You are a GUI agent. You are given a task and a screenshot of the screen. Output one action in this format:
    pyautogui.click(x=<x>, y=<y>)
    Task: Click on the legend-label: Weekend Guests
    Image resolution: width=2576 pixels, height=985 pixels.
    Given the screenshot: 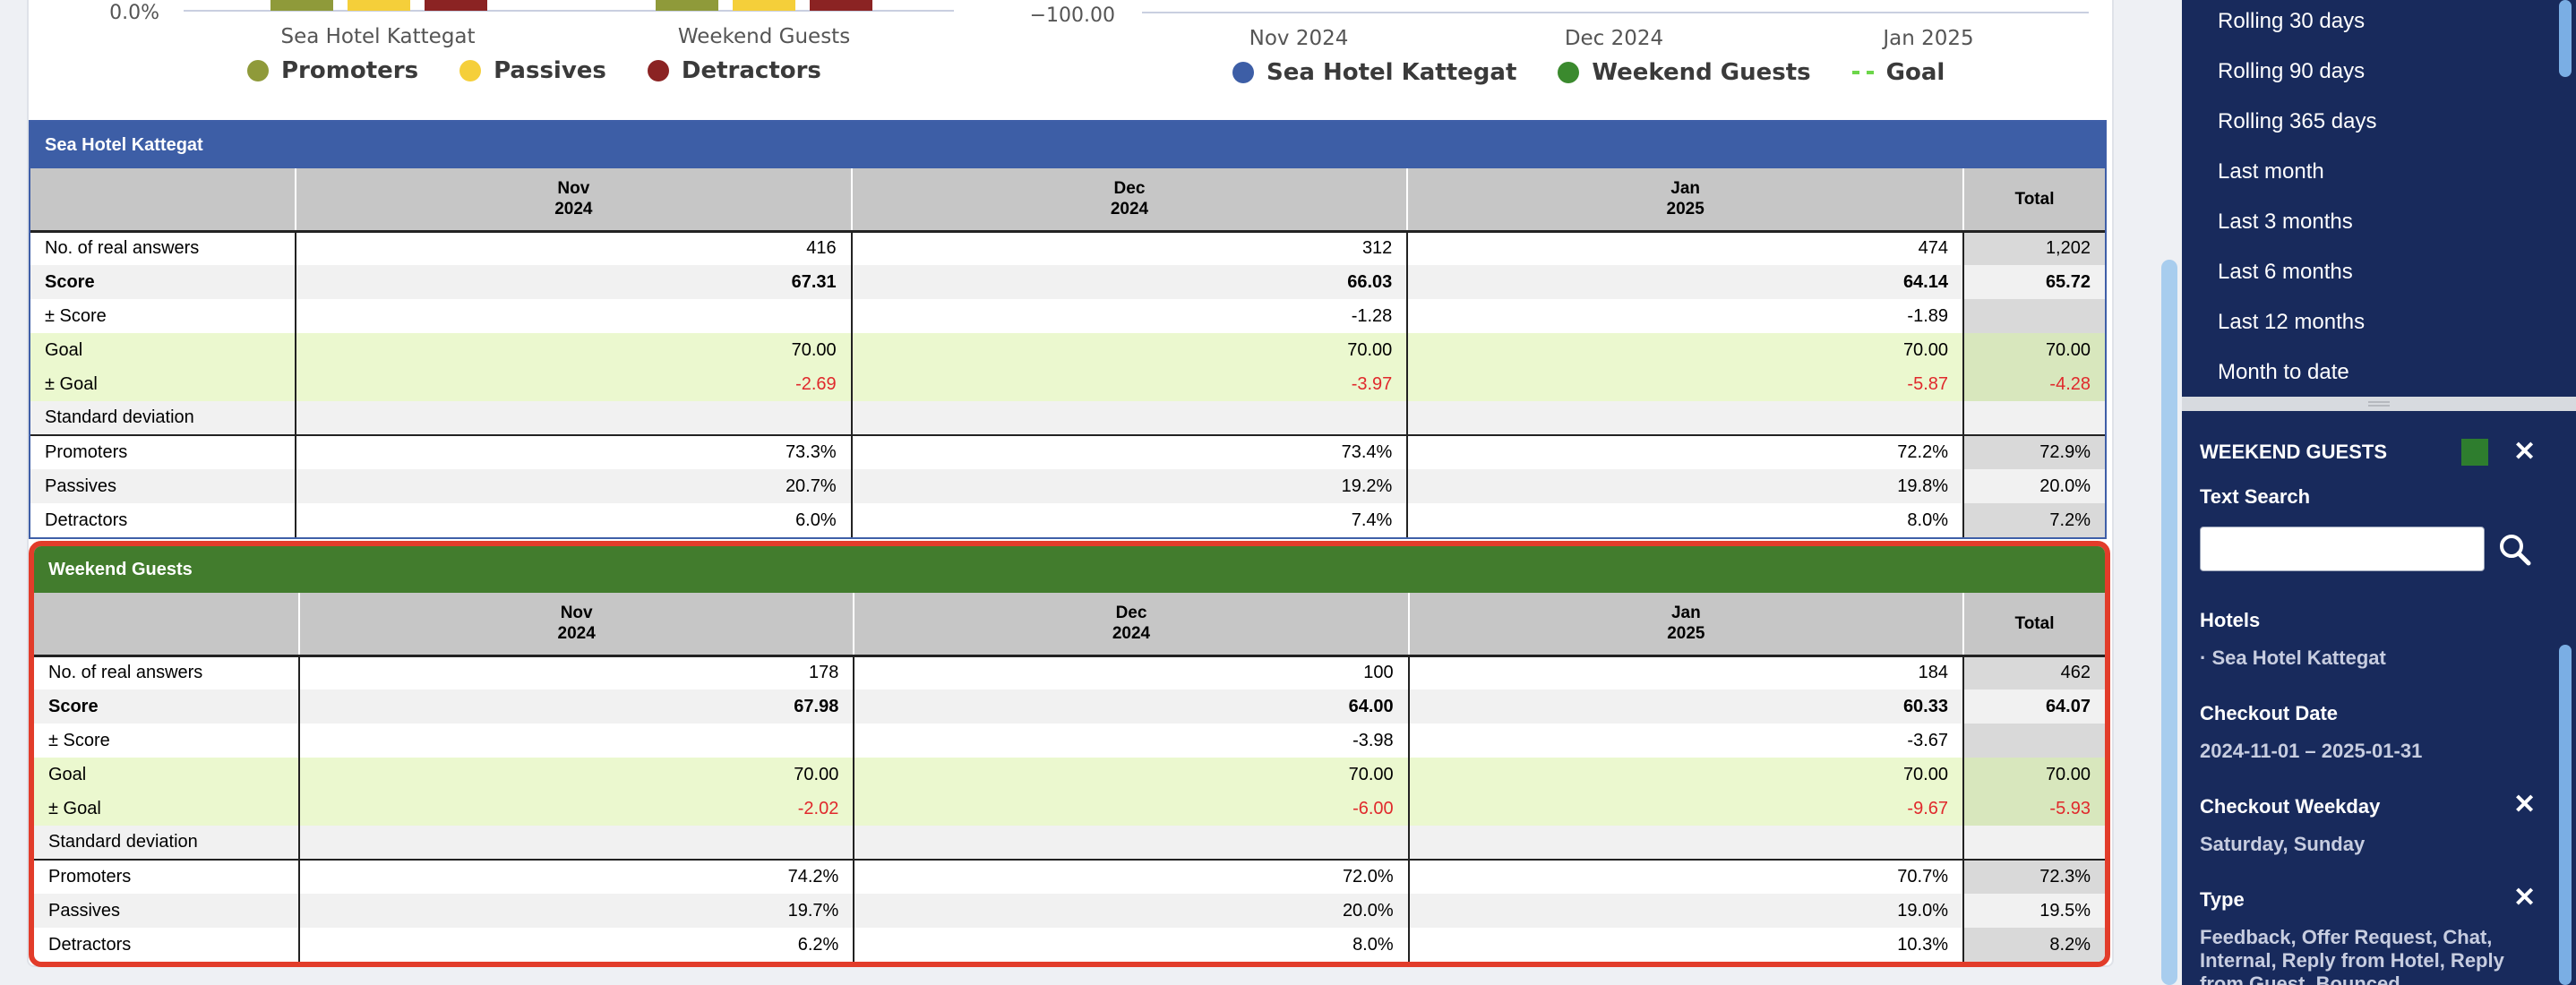 What is the action you would take?
    pyautogui.click(x=1701, y=72)
    